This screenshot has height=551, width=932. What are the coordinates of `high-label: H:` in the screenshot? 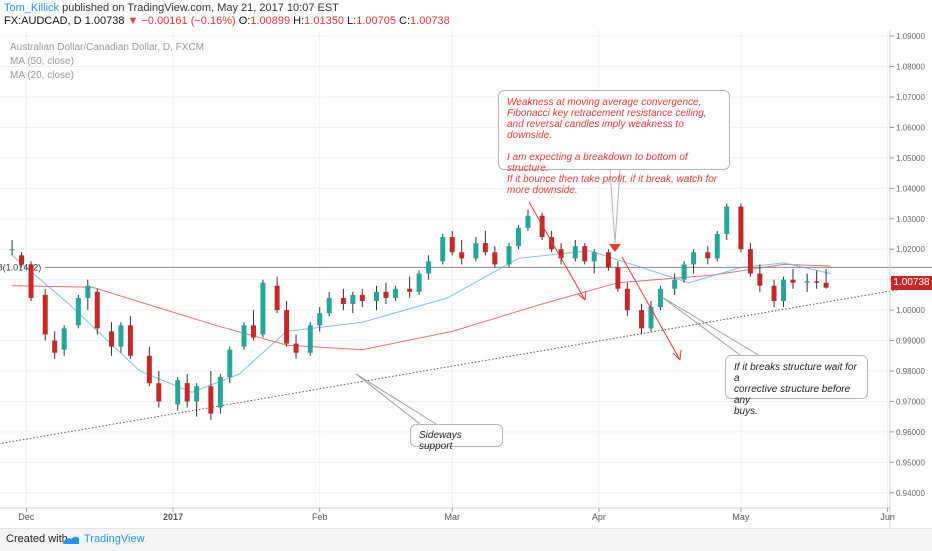 It's located at (299, 21).